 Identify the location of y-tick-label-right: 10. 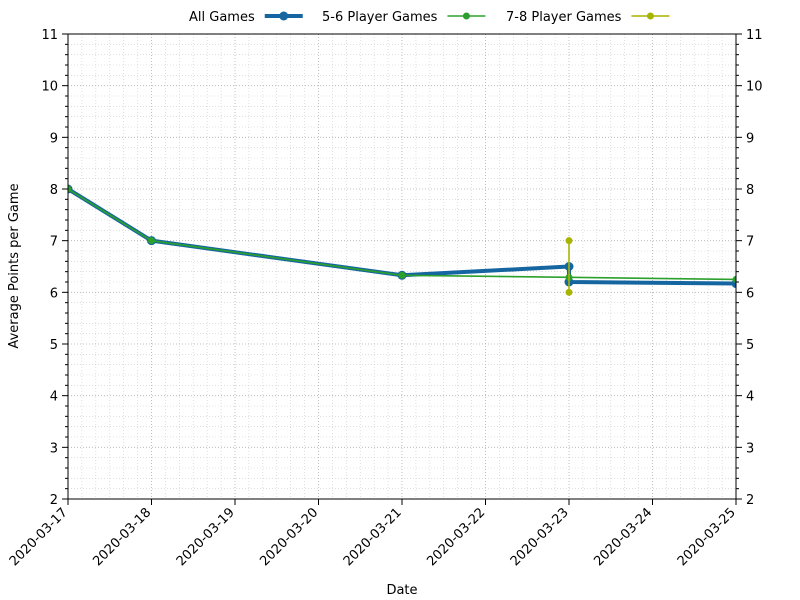
(754, 87).